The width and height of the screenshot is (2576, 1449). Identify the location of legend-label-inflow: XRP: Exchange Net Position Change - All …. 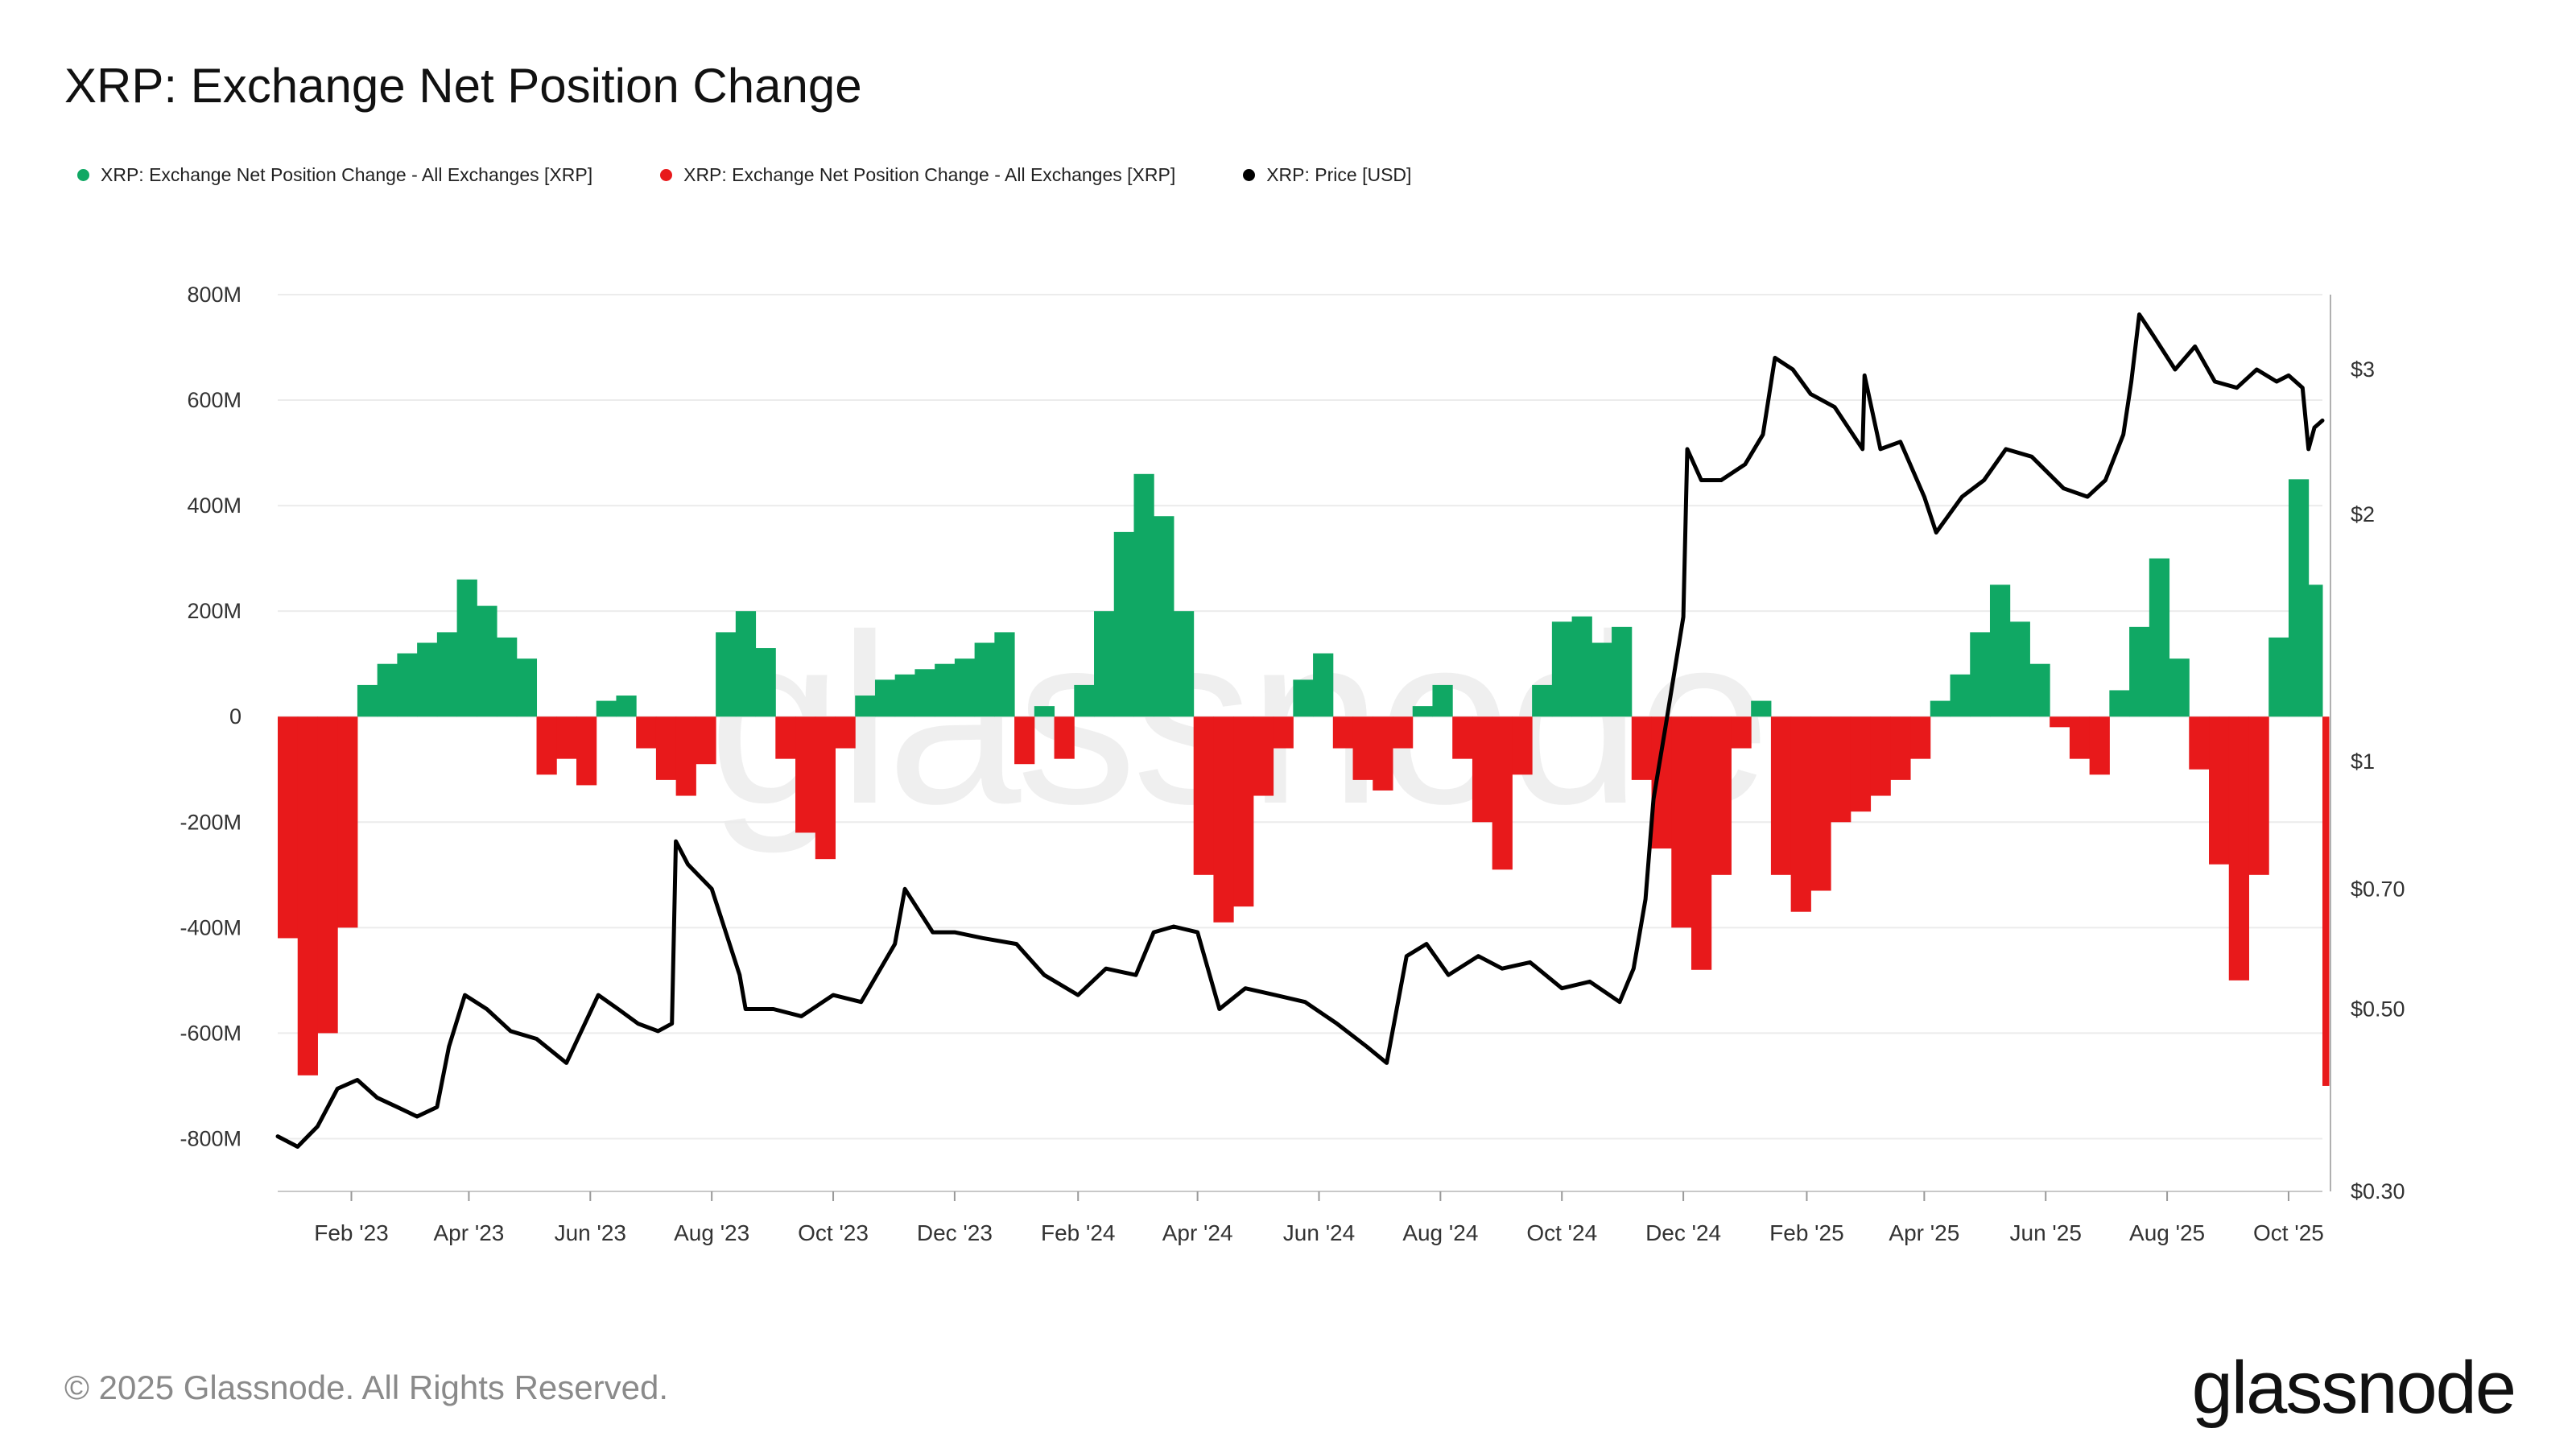
(347, 174).